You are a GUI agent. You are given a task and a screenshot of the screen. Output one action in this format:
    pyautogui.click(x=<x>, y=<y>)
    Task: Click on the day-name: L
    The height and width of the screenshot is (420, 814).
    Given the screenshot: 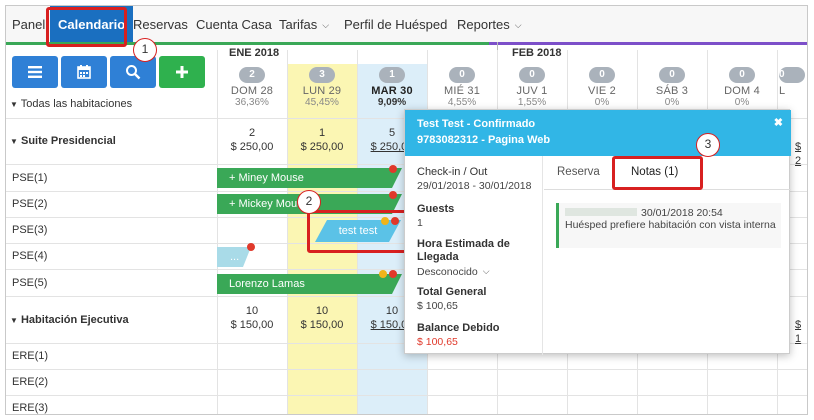 What is the action you would take?
    pyautogui.click(x=782, y=91)
    